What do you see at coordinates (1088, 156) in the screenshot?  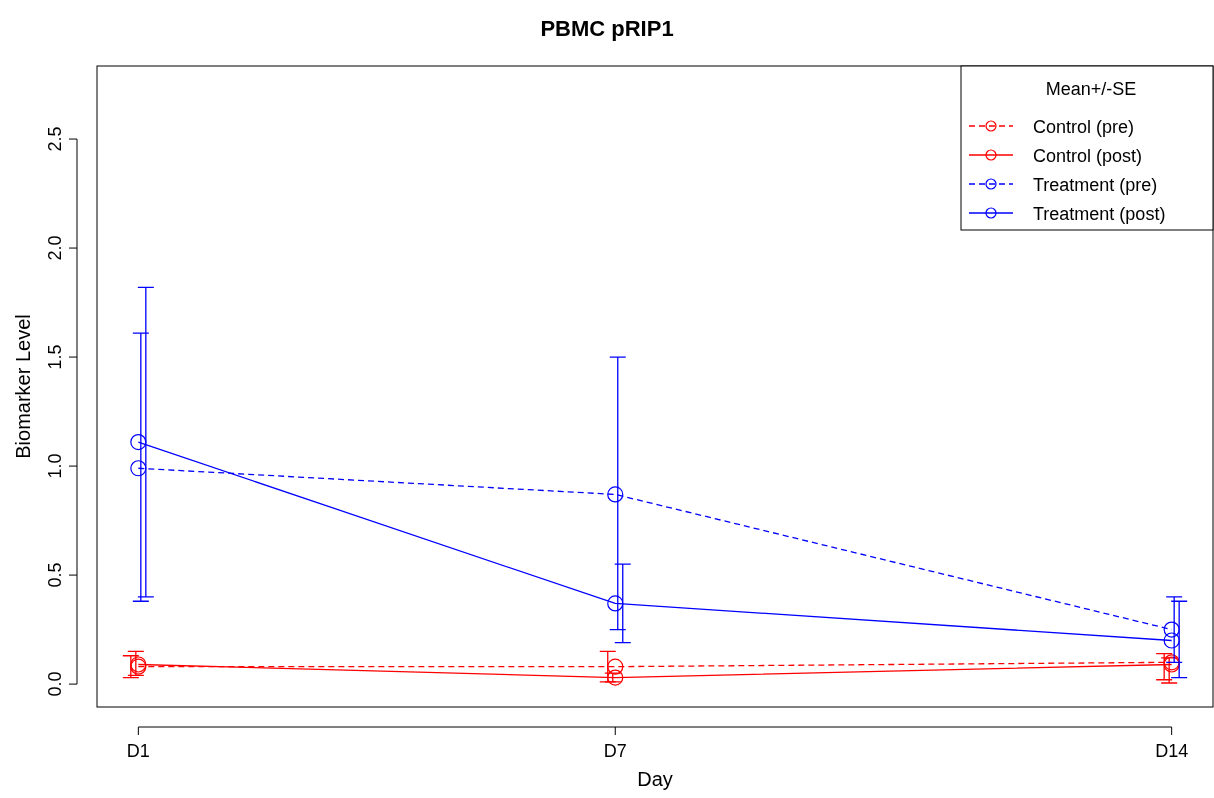 I see `legend-label: Control (post)` at bounding box center [1088, 156].